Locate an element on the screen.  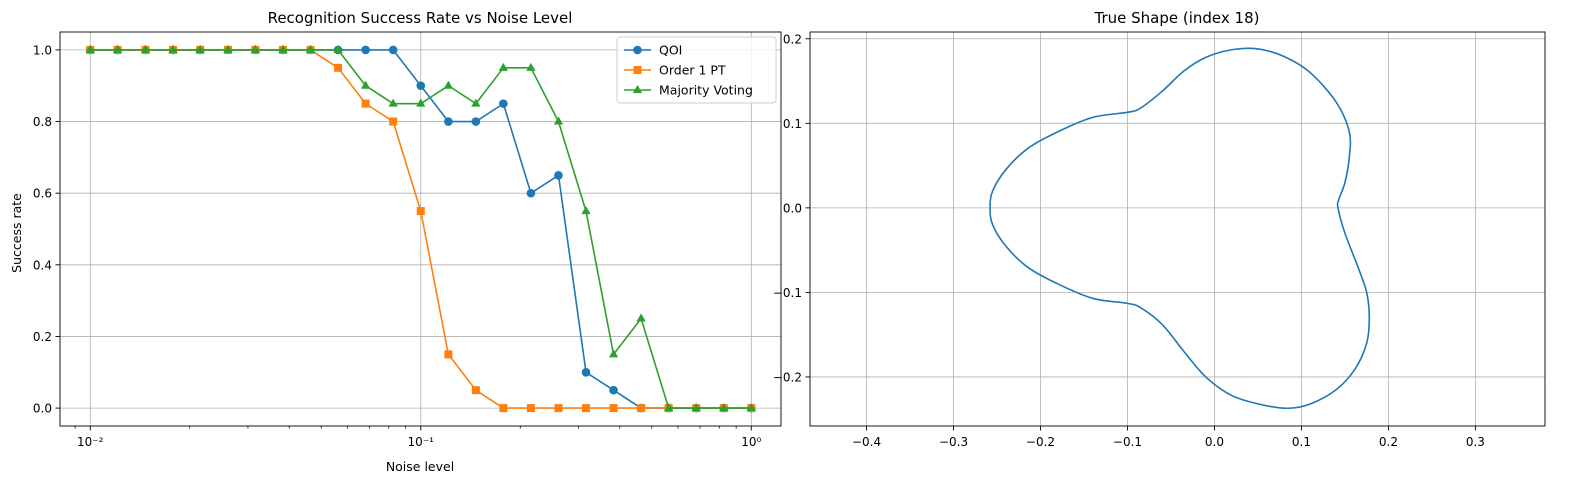
legend-marker-circle is located at coordinates (637, 50).